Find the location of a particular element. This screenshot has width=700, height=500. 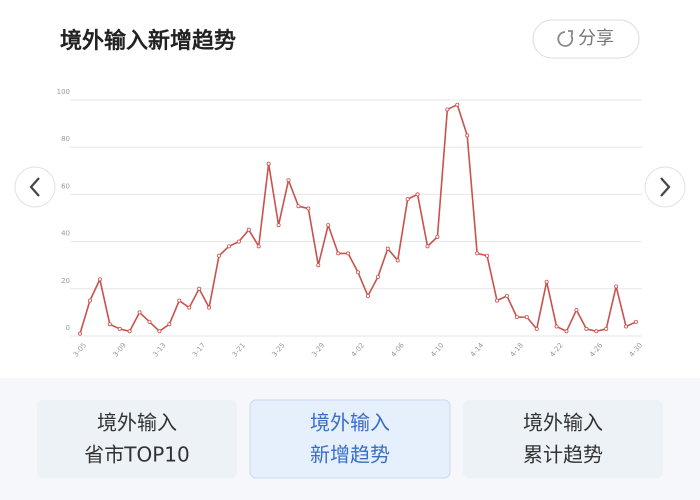

tab: 境外输入新增趋势 is located at coordinates (350, 439).